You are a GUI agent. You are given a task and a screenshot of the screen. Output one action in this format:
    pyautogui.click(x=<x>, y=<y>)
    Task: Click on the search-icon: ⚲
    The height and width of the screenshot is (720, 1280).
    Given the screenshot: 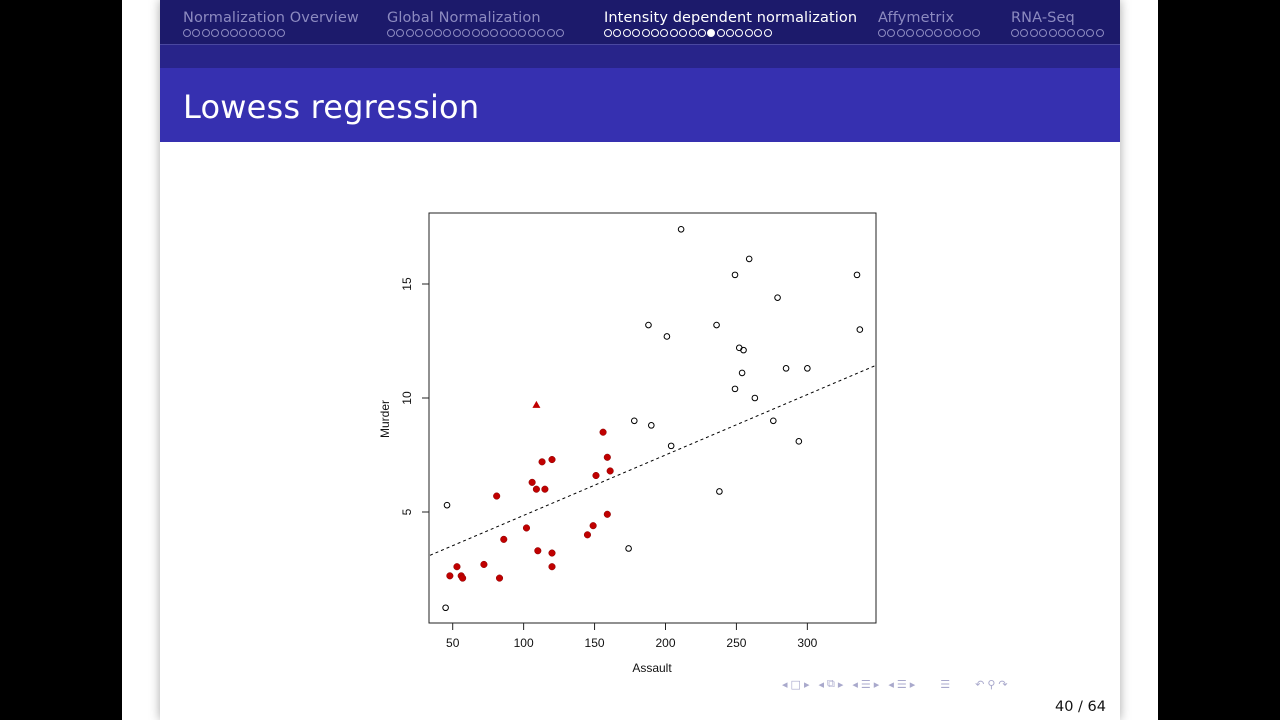 What is the action you would take?
    pyautogui.click(x=991, y=684)
    